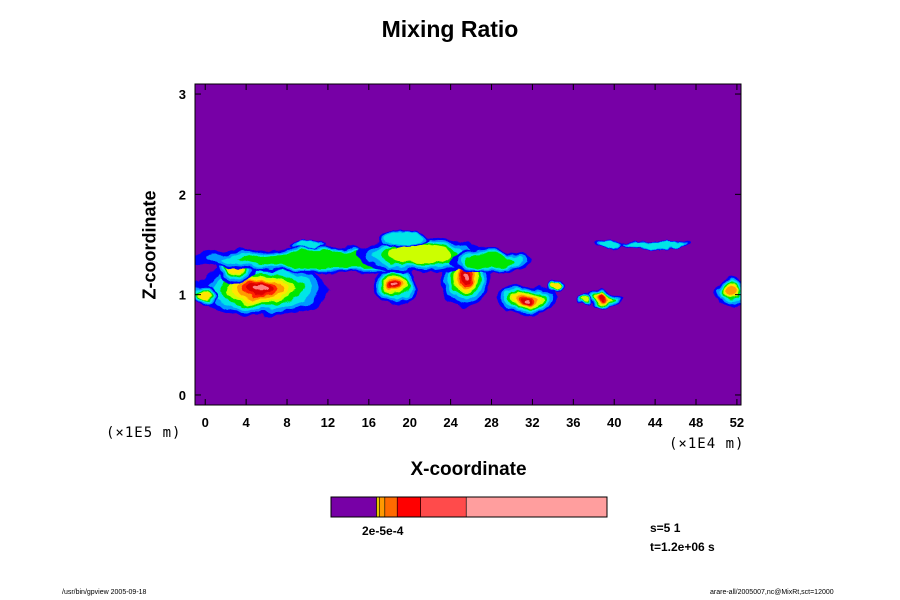  Describe the element at coordinates (772, 592) in the screenshot. I see `footer-right: arare-all/2005007,nc@MixRt,sct=12000` at that location.